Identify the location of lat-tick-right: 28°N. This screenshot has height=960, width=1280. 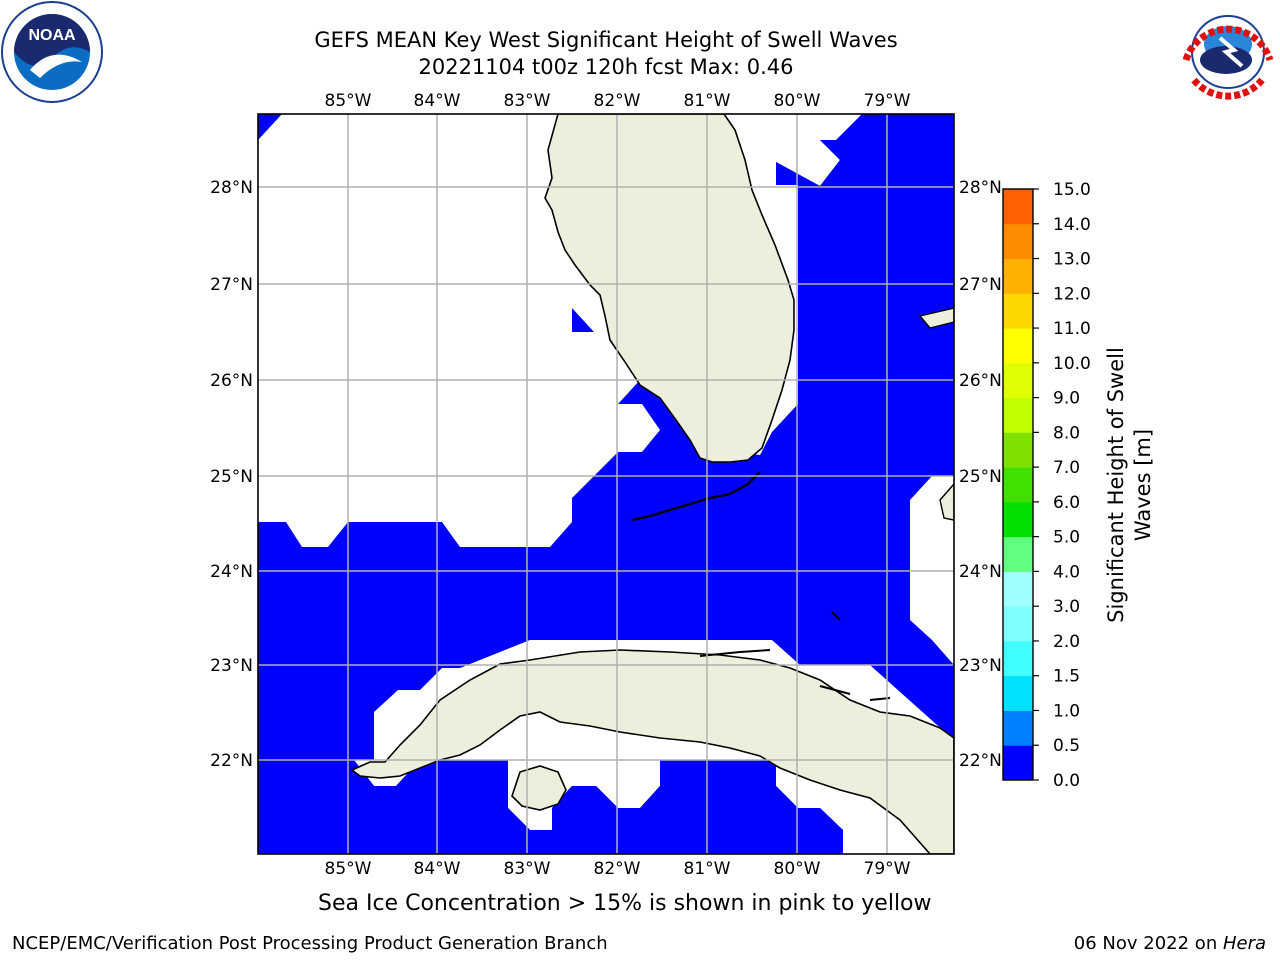
(980, 188).